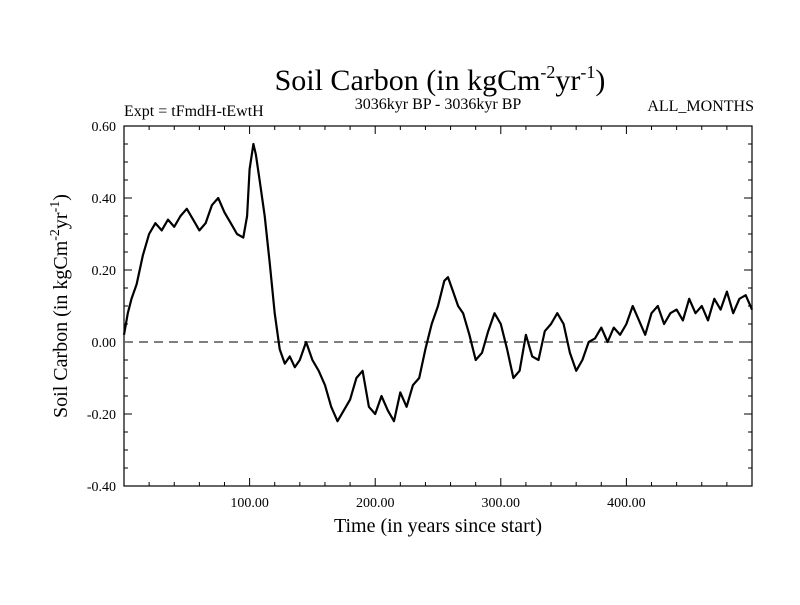  Describe the element at coordinates (104, 199) in the screenshot. I see `y-tick-label: 0.40` at that location.